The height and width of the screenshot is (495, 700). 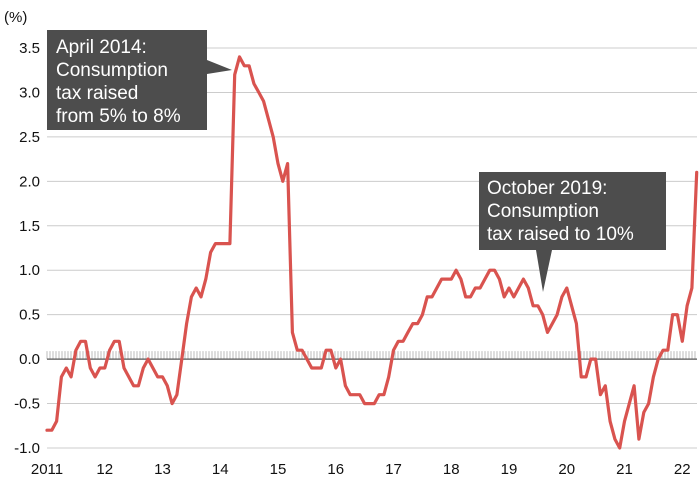 I want to click on annotation-text-line: October 2019:, so click(x=547, y=188).